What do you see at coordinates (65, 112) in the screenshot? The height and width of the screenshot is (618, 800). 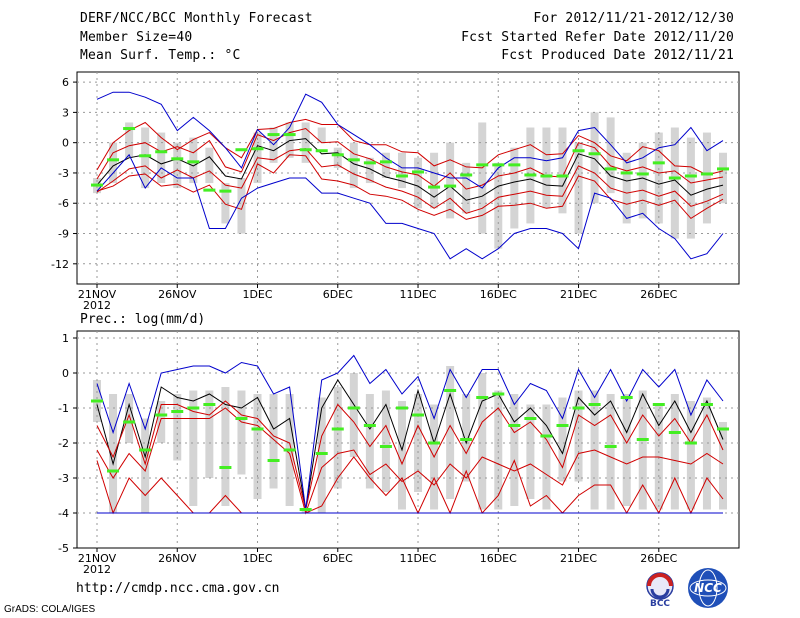 I see `y-tick-label: 3` at bounding box center [65, 112].